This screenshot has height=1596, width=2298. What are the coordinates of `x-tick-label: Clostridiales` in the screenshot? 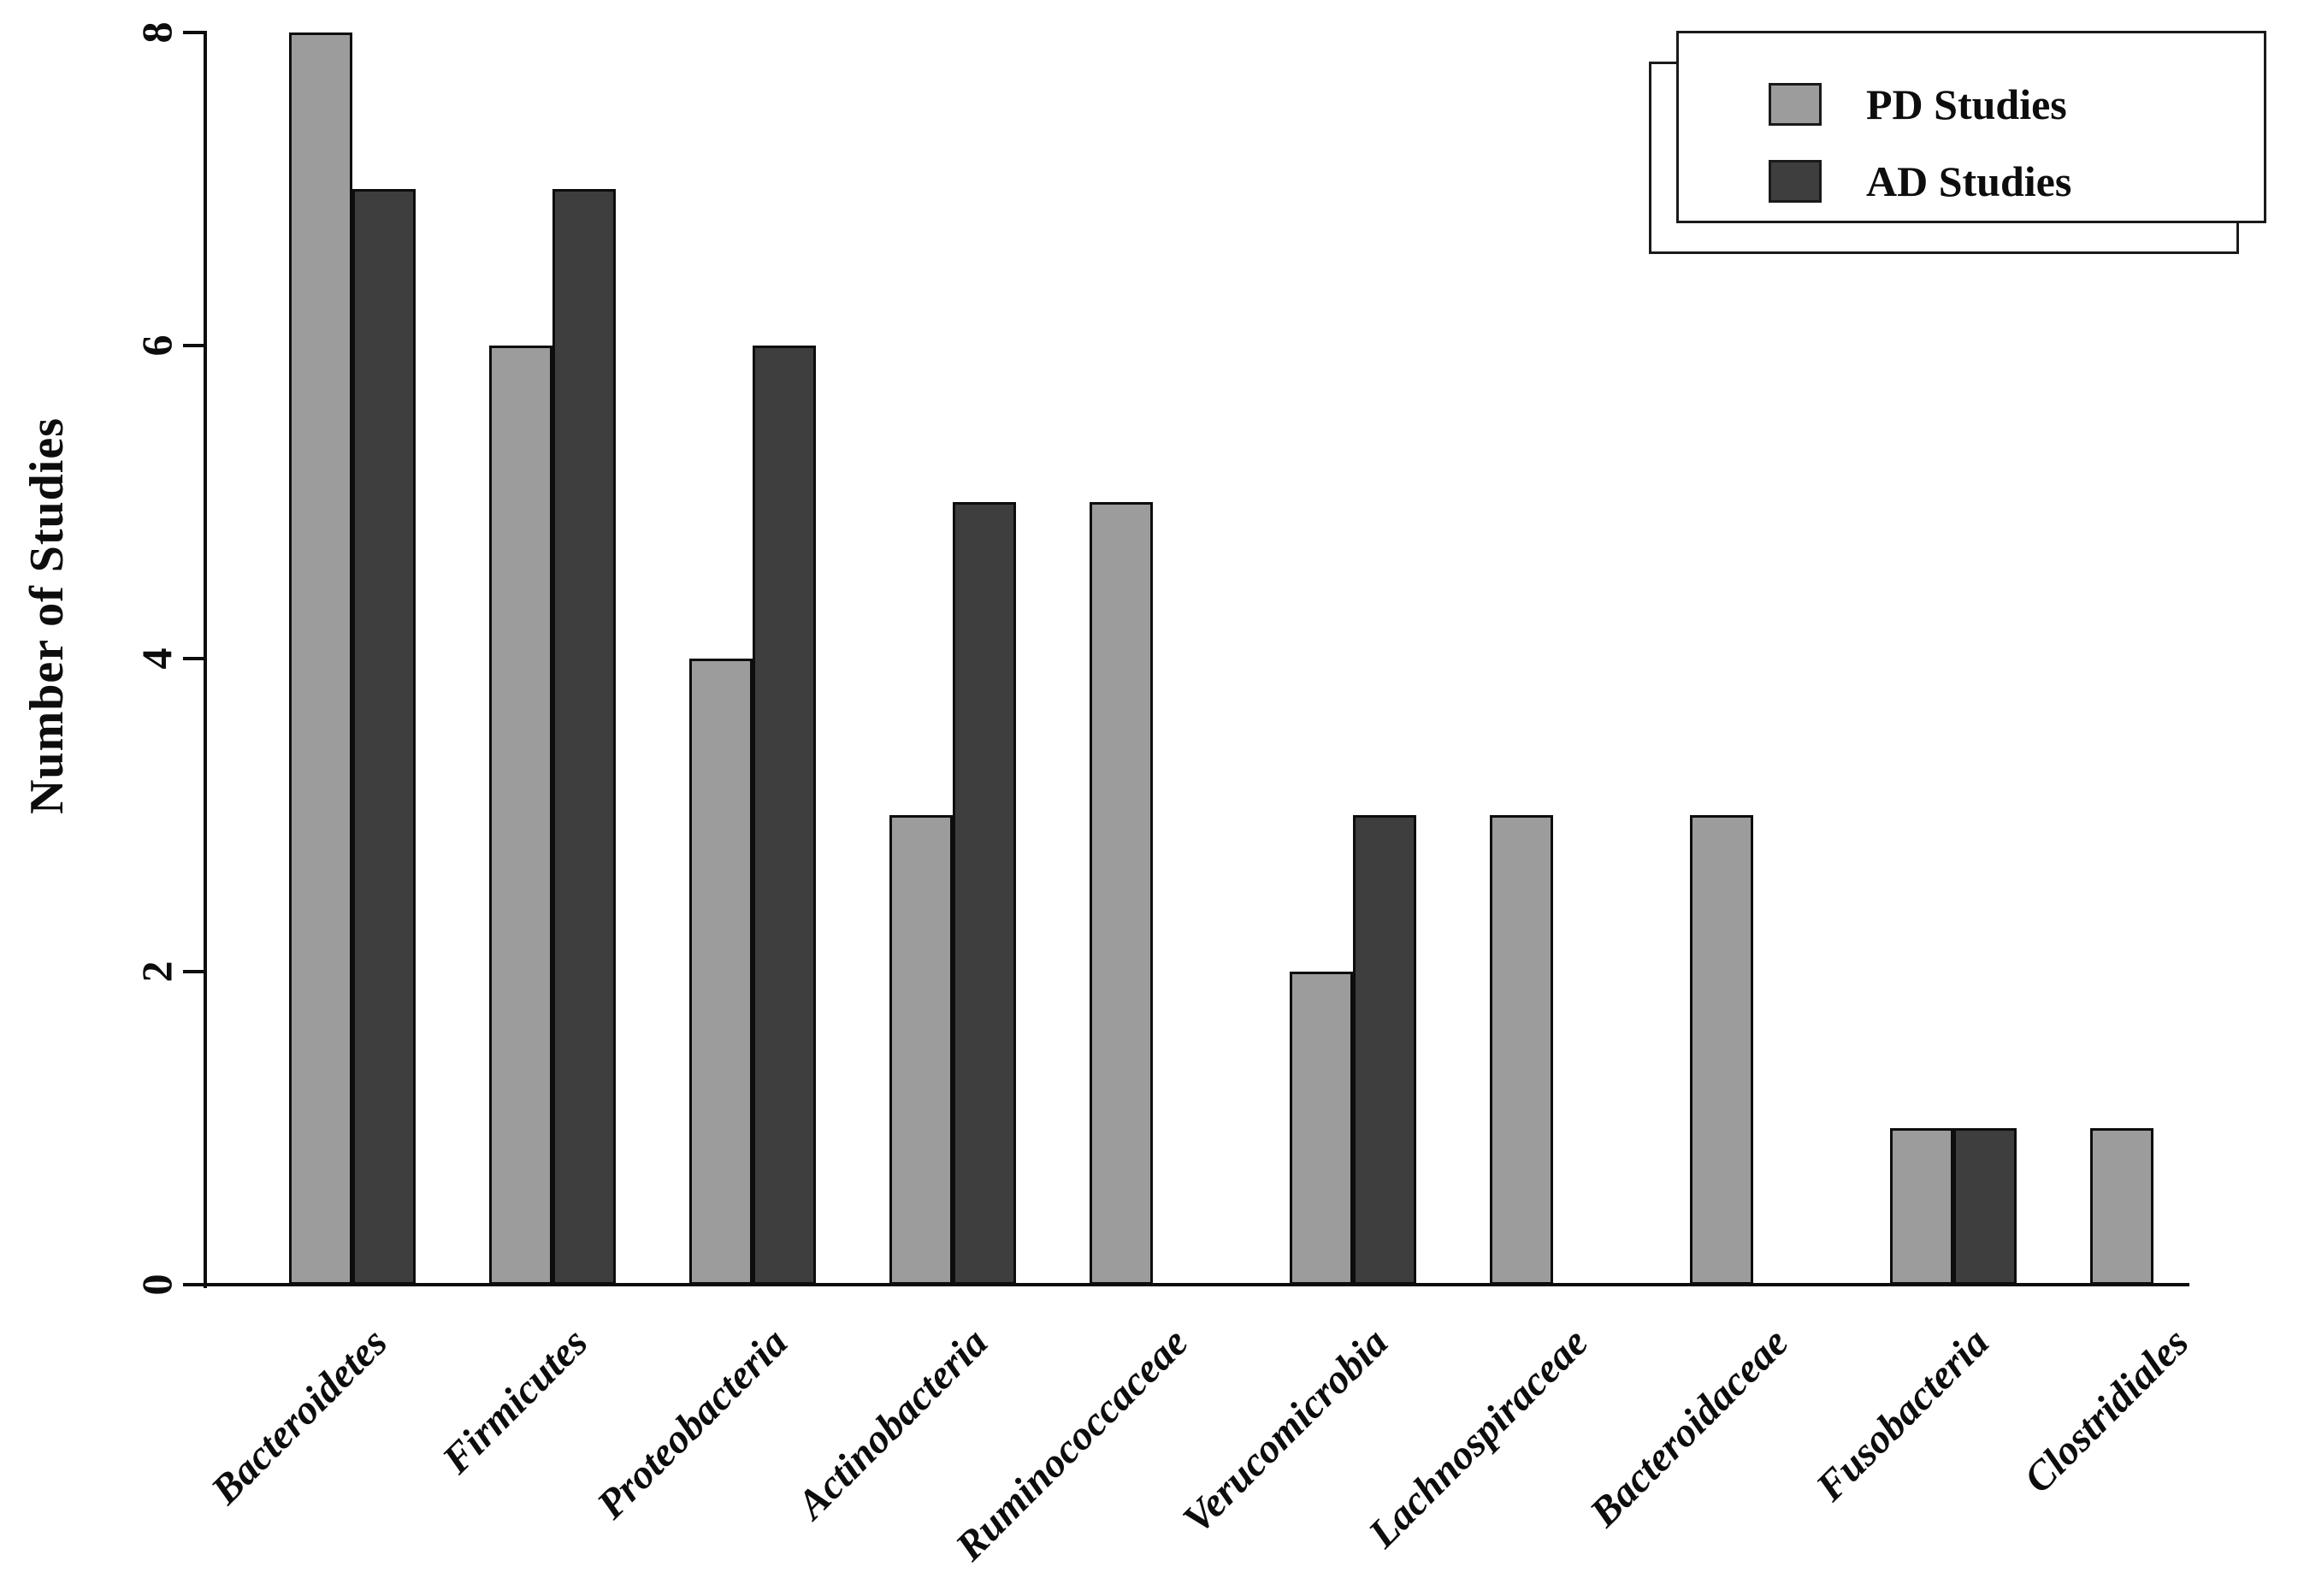 It's located at (2106, 1410).